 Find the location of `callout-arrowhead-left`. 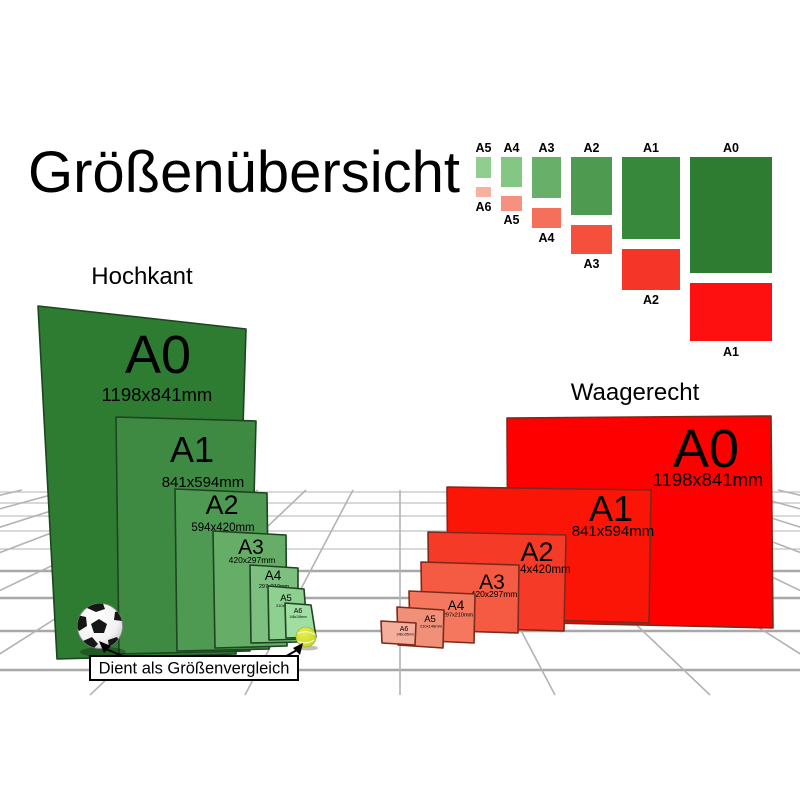

callout-arrowhead-left is located at coordinates (105, 647).